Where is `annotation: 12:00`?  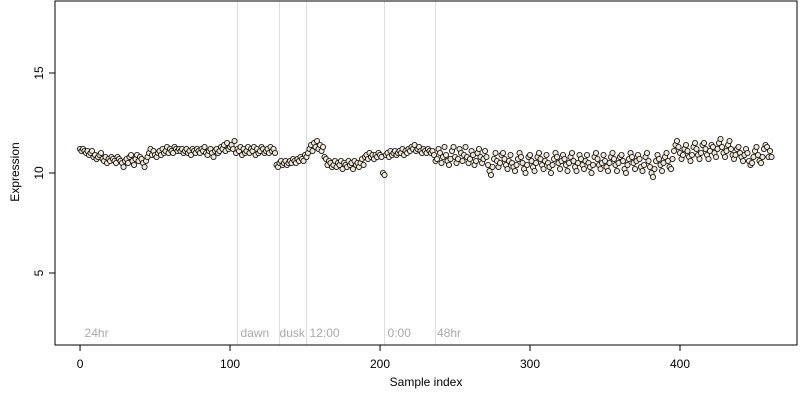 annotation: 12:00 is located at coordinates (325, 333).